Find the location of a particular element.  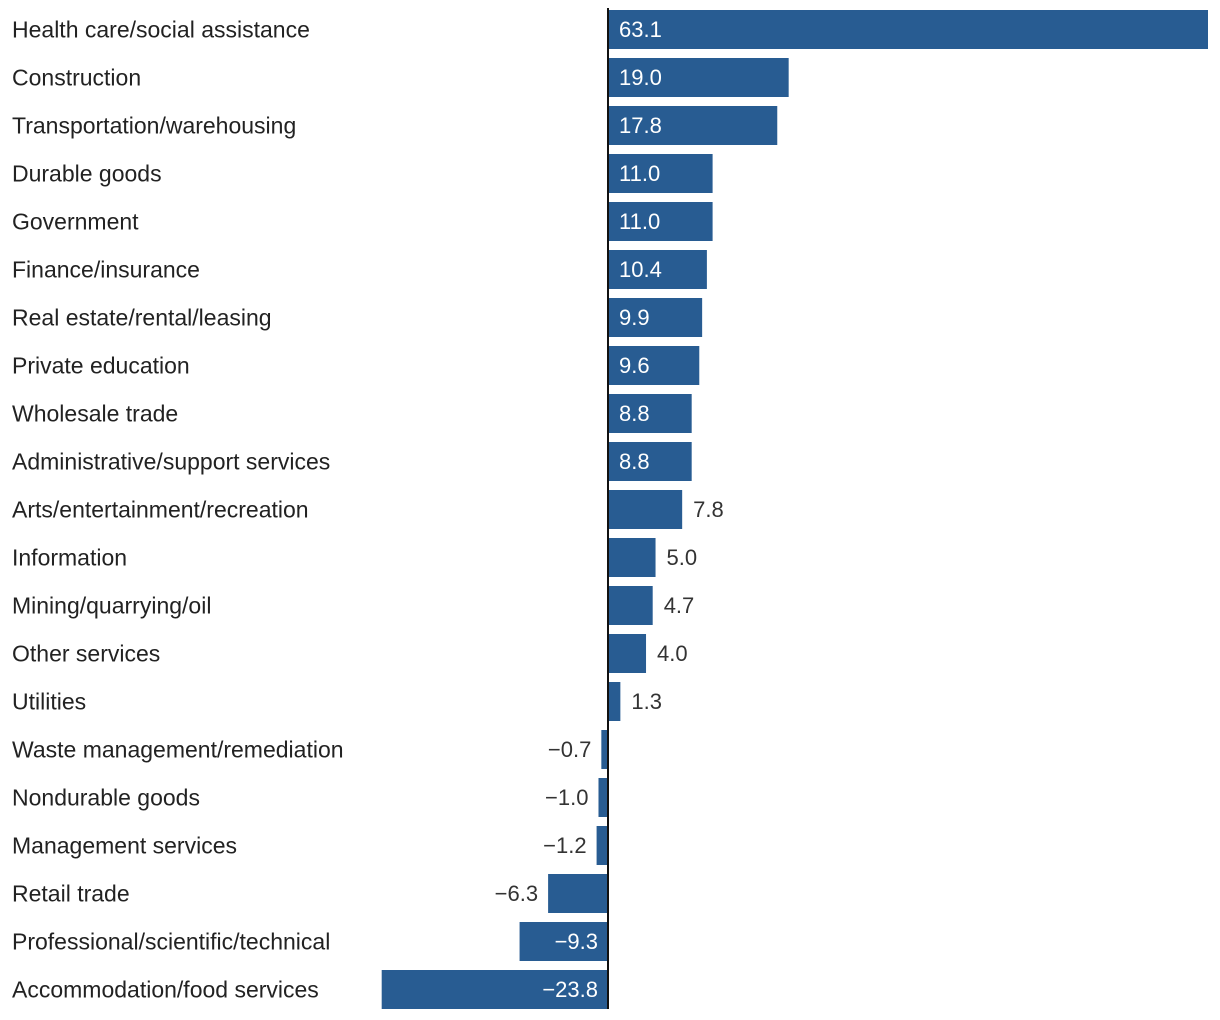

category-label: Wholesale trade is located at coordinates (95, 414).